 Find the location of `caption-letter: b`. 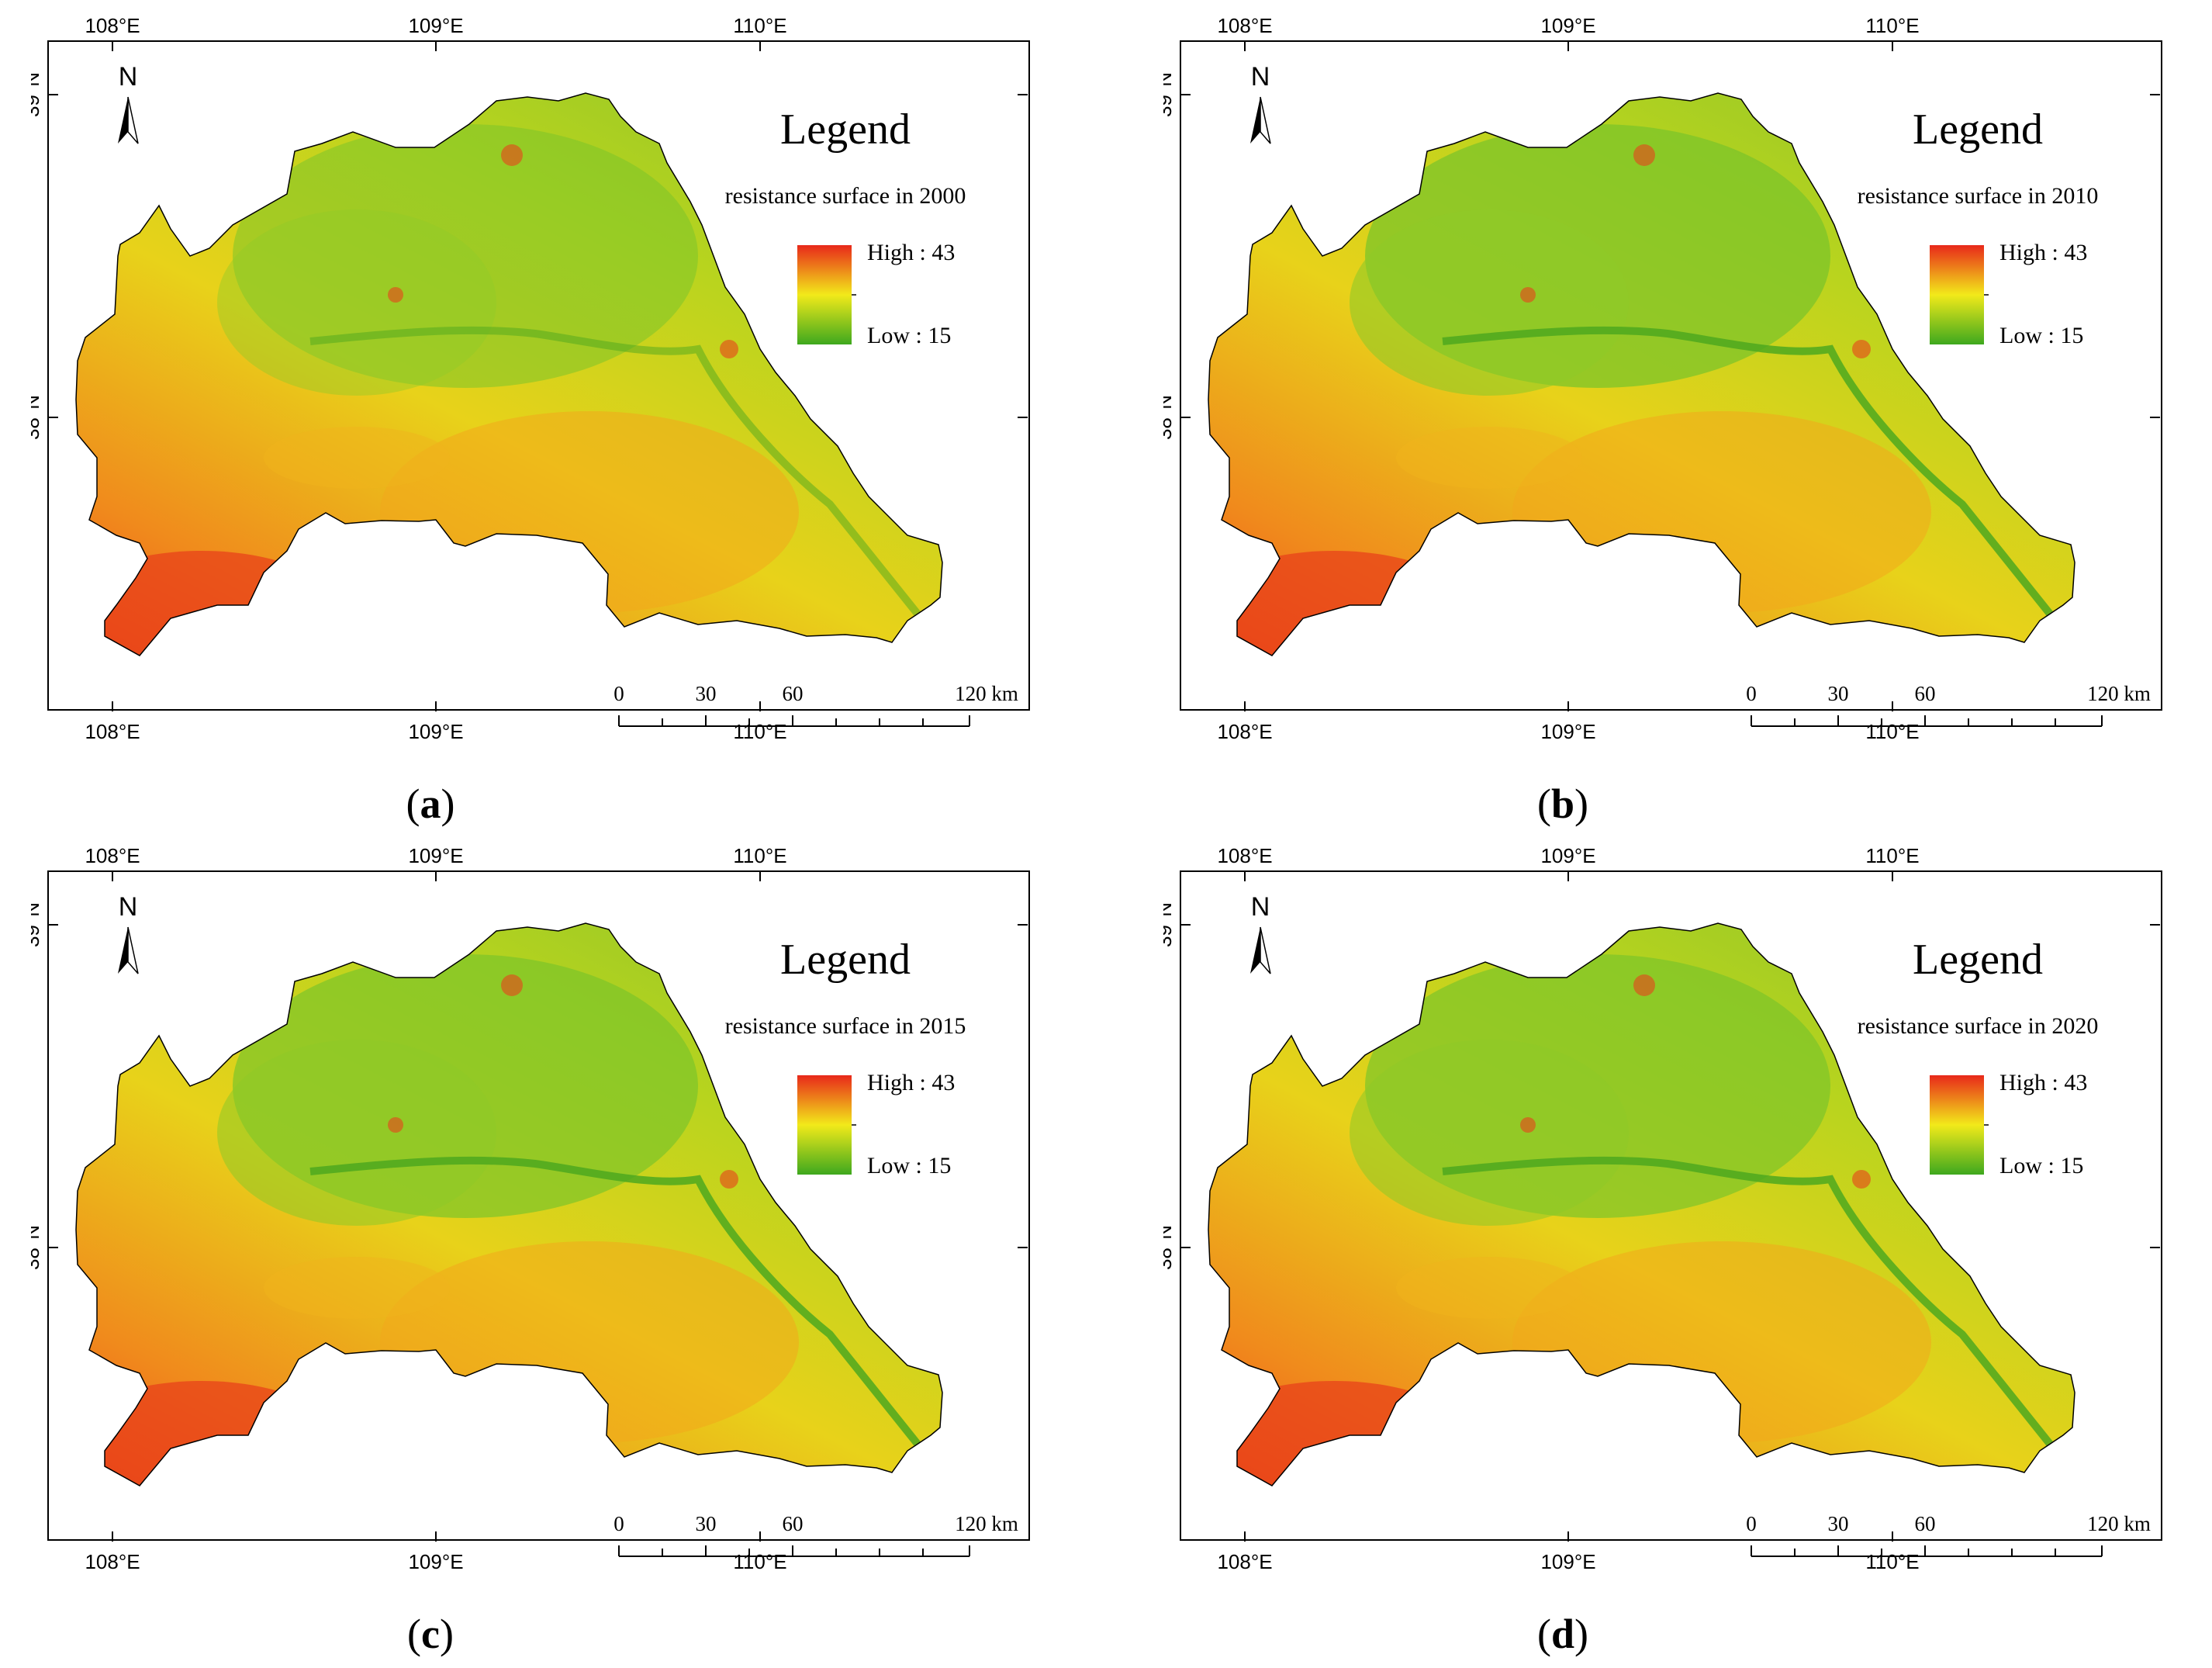

caption-letter: b is located at coordinates (1562, 803).